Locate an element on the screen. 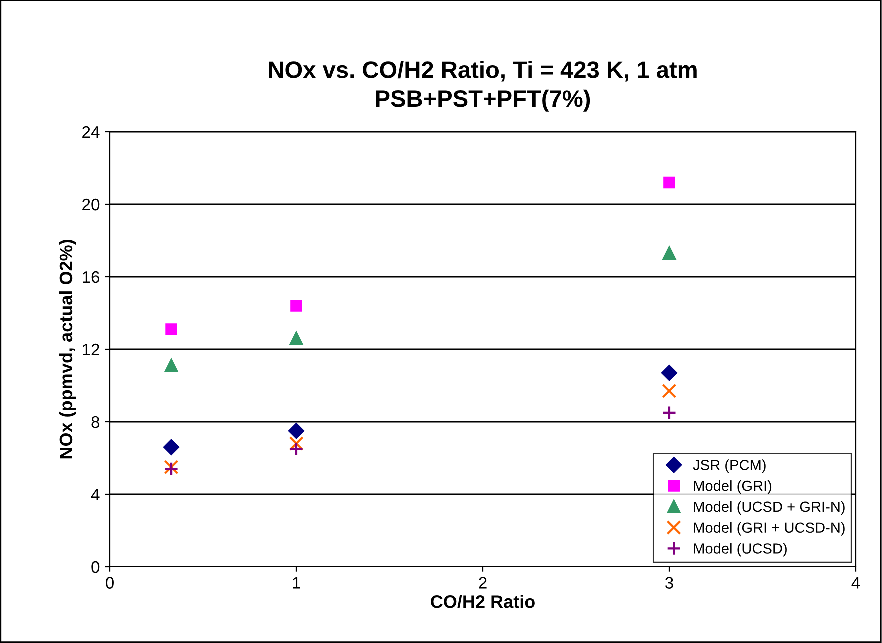  x-tick-label: 3 is located at coordinates (670, 583).